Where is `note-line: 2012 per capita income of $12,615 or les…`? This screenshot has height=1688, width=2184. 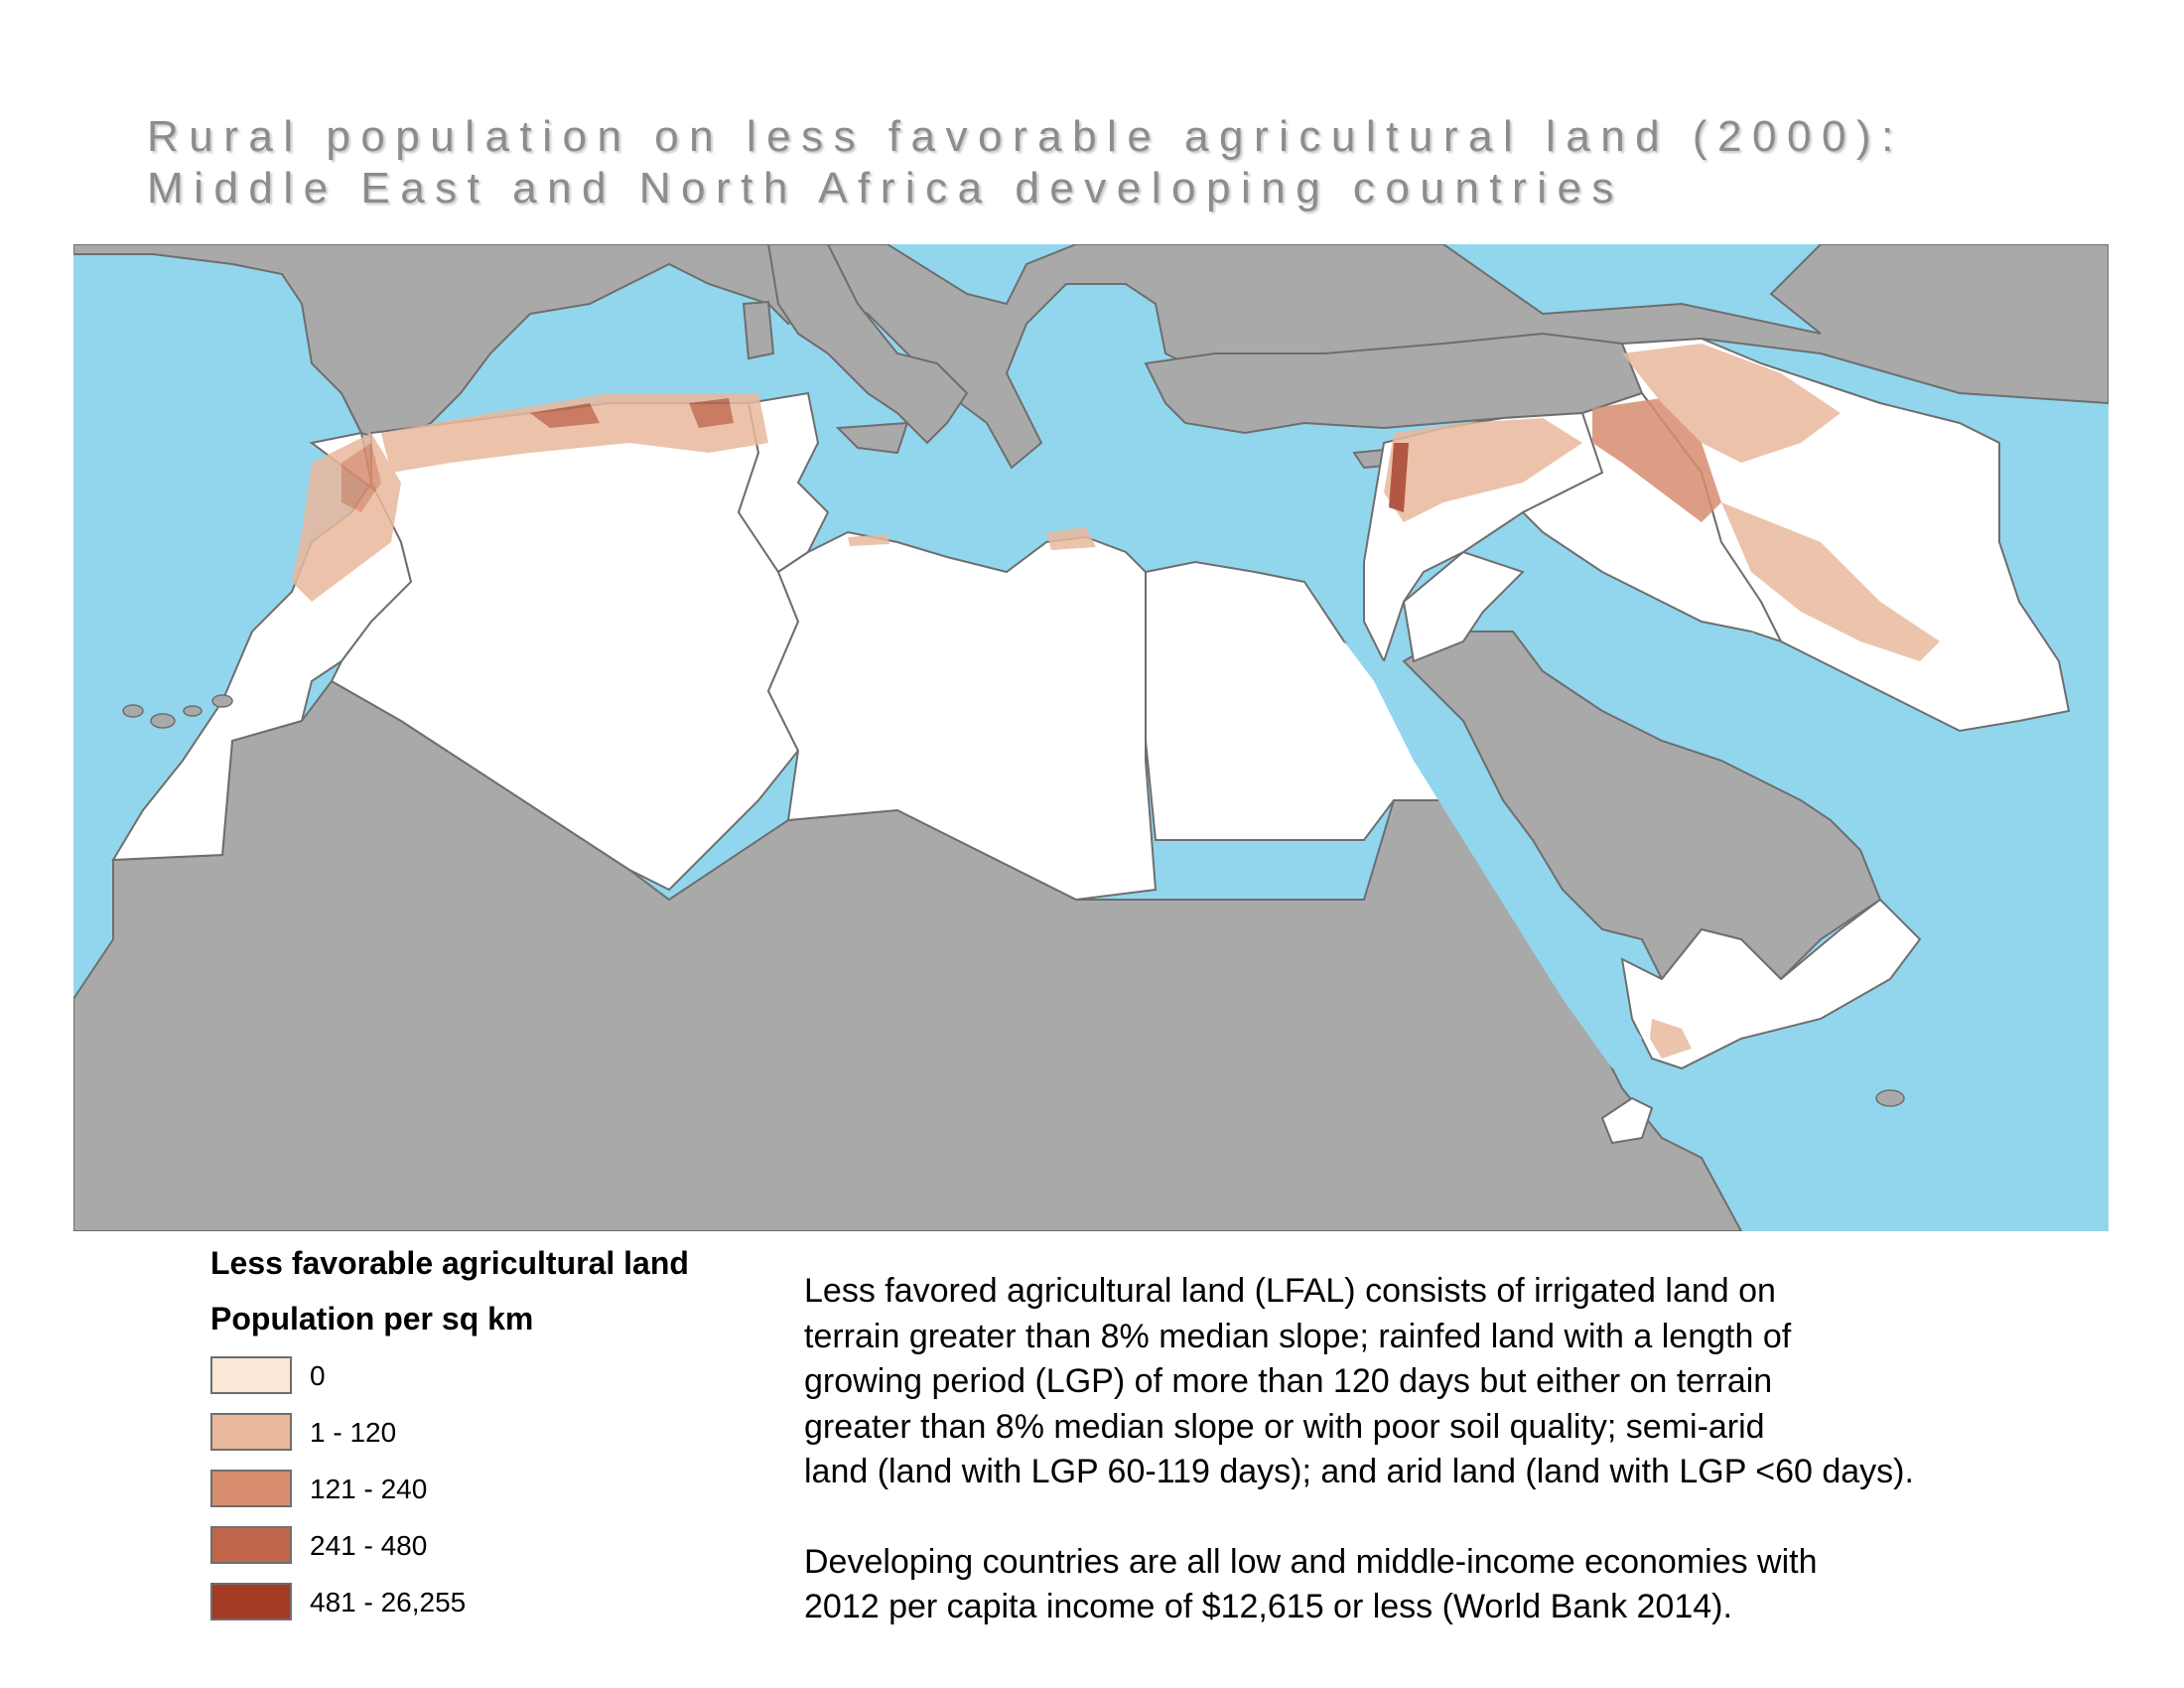 note-line: 2012 per capita income of $12,615 or les… is located at coordinates (1268, 1606).